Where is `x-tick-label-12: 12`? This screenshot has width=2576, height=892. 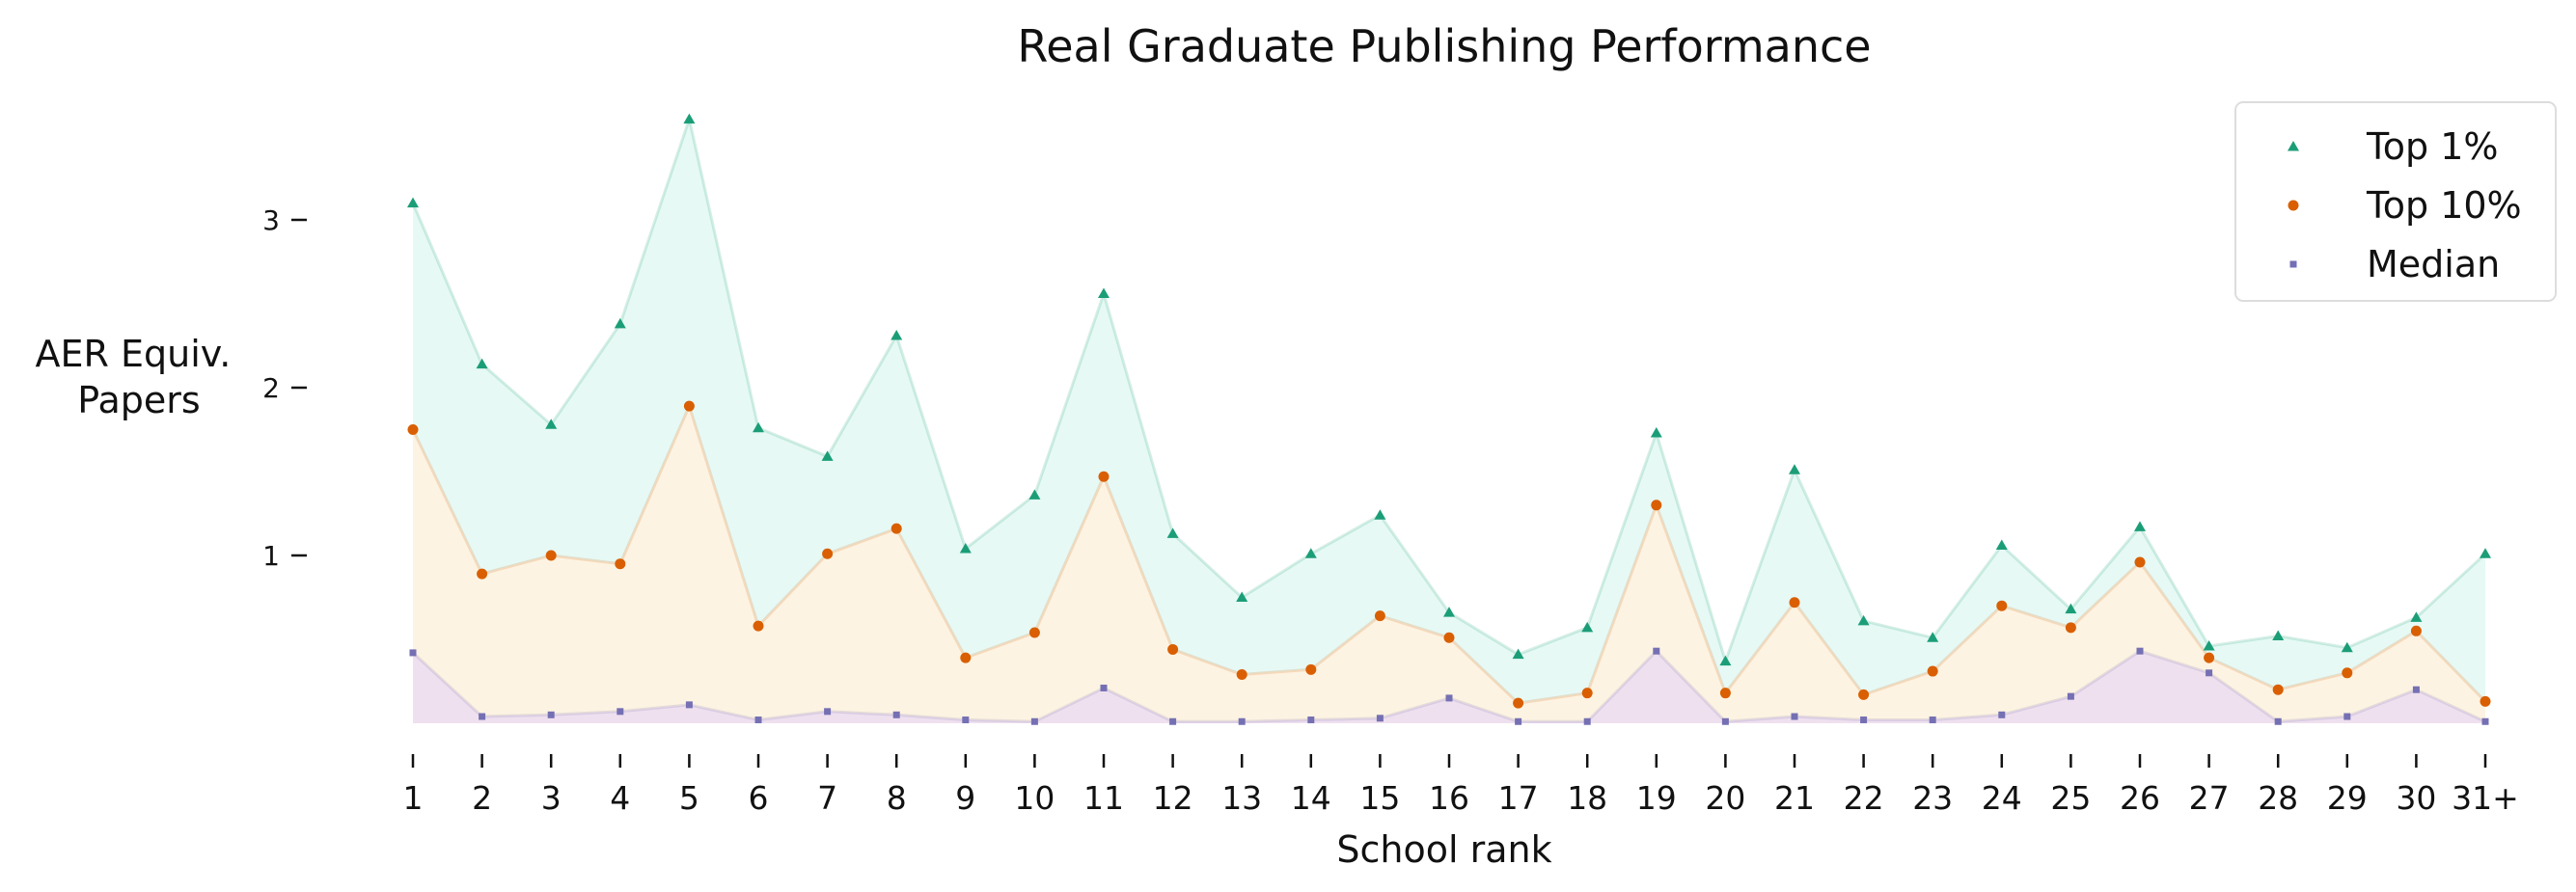
x-tick-label-12: 12 is located at coordinates (1173, 798).